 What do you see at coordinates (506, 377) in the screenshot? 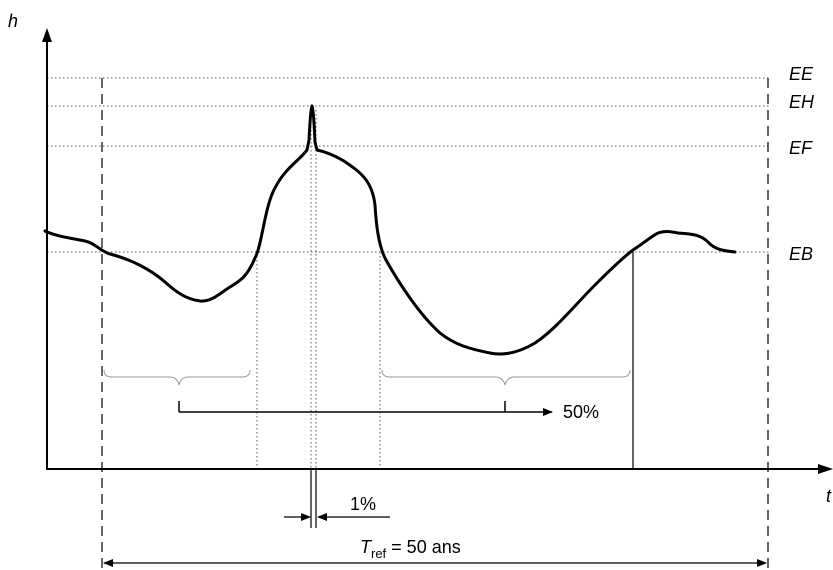
I see `right-brace` at bounding box center [506, 377].